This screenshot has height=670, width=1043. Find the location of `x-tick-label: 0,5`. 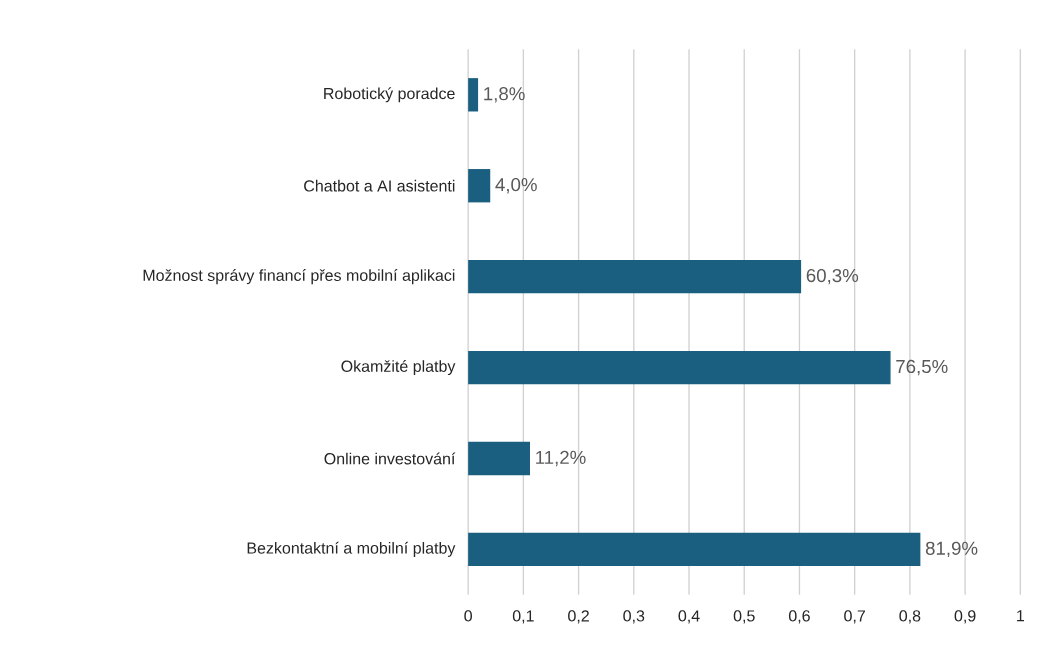

x-tick-label: 0,5 is located at coordinates (744, 617).